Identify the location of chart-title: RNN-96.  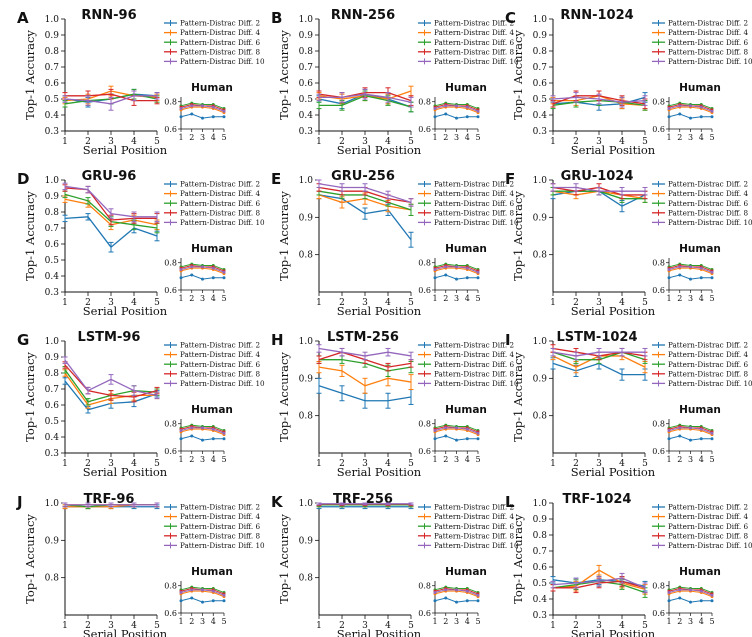
(108, 15).